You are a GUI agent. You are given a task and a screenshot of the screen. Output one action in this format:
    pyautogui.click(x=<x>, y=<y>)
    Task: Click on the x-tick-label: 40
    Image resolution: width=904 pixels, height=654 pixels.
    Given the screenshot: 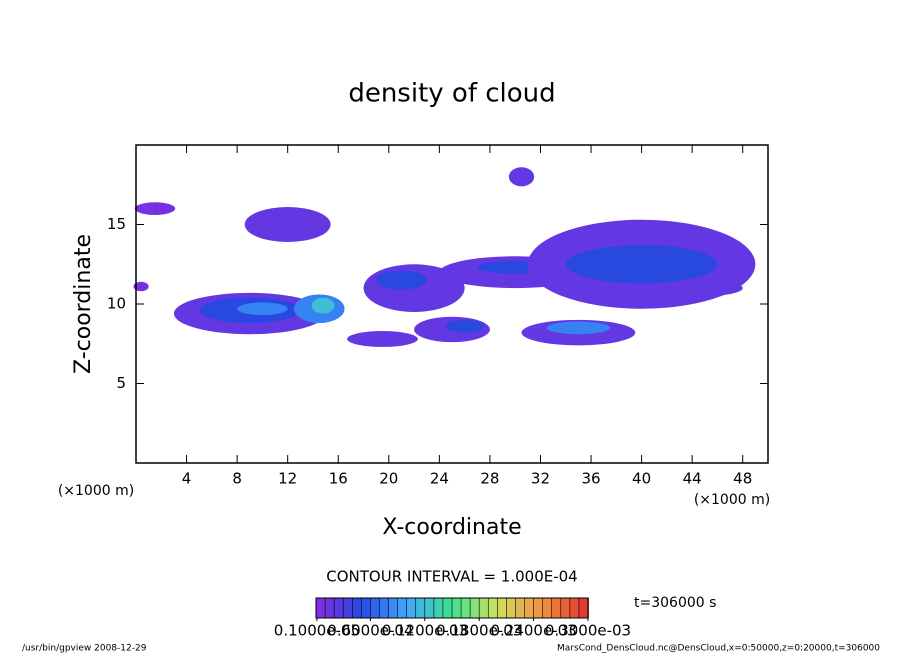 What is the action you would take?
    pyautogui.click(x=641, y=479)
    